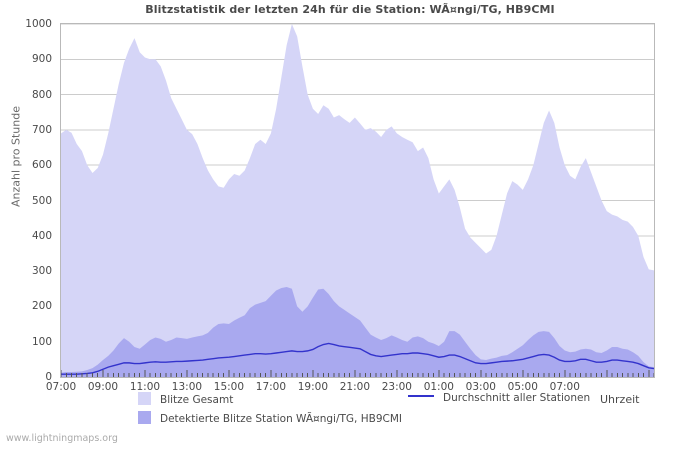  Describe the element at coordinates (522, 387) in the screenshot. I see `x-axis-tick-label: 05:00` at that location.